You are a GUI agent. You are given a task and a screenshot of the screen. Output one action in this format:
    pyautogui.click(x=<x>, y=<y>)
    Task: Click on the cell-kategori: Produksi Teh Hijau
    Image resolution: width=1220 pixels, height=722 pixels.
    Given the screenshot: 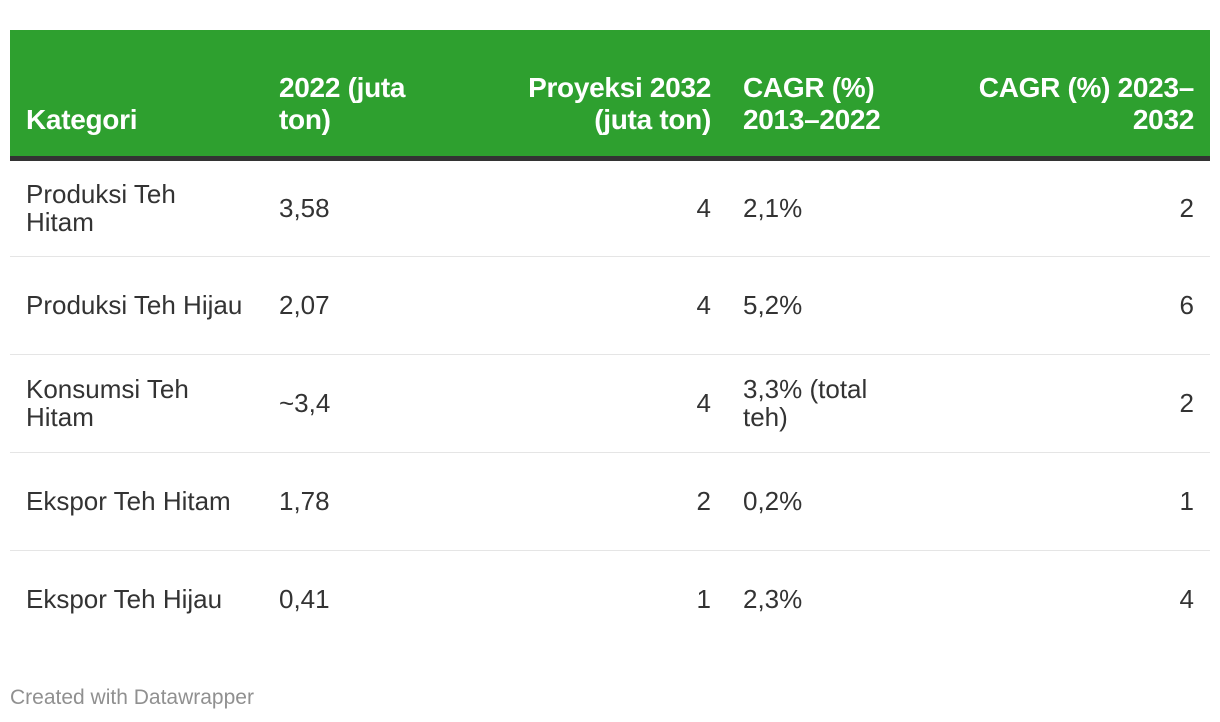 What is the action you would take?
    pyautogui.click(x=136, y=305)
    